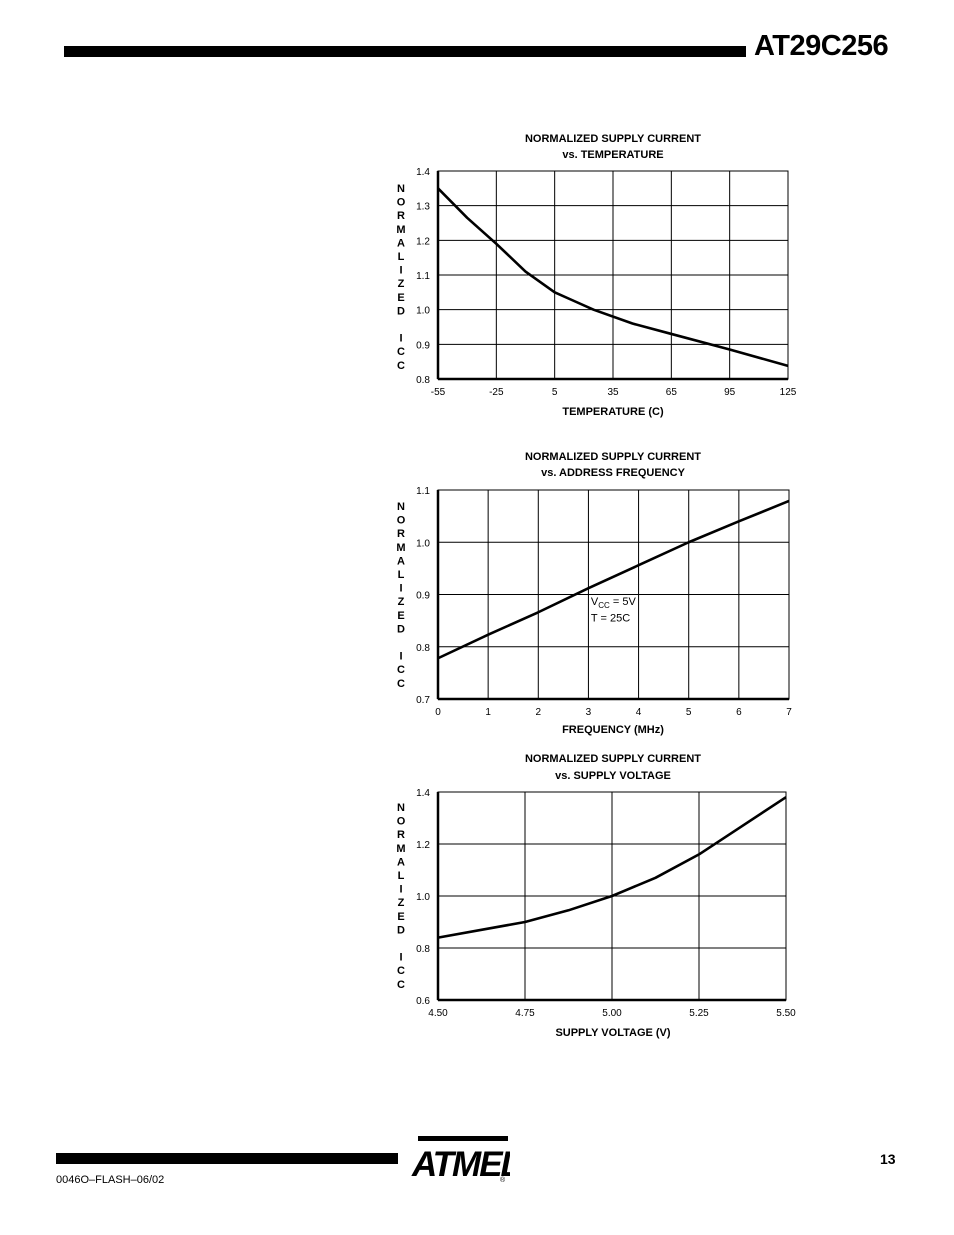 The image size is (954, 1235). Describe the element at coordinates (788, 392) in the screenshot. I see `x-tick-label: 125` at that location.